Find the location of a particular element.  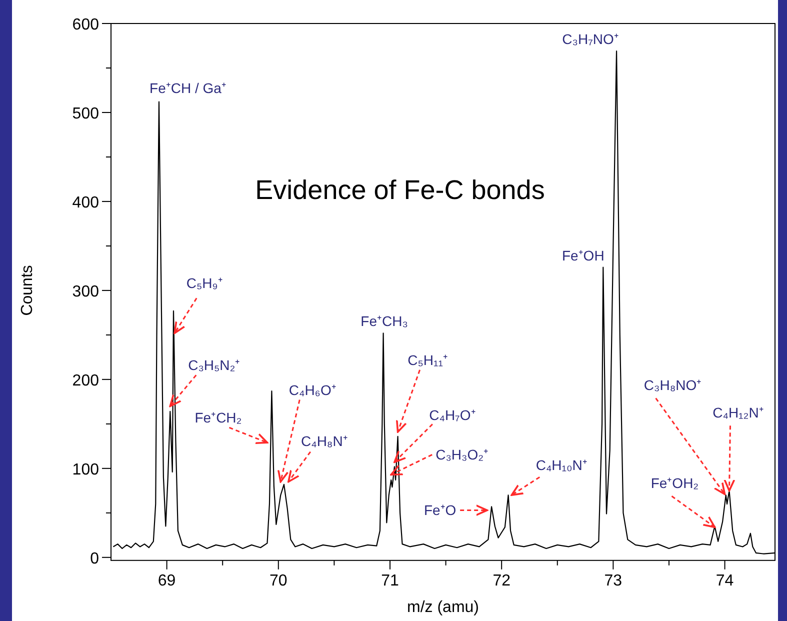

annotation: C₃H₅N₂⁺ is located at coordinates (214, 365).